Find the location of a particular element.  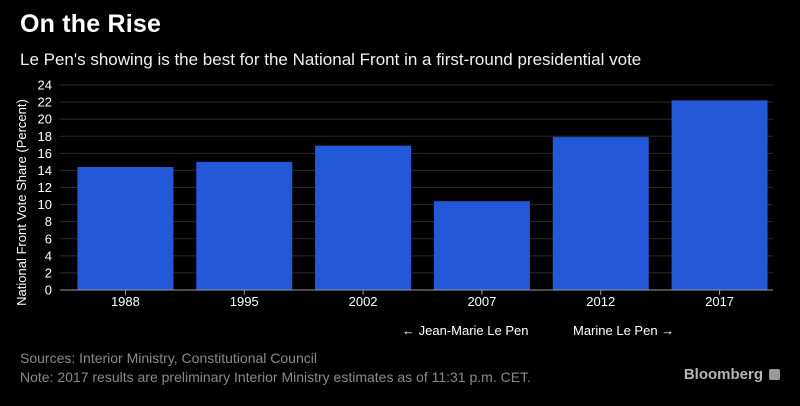

bloomberg-logo: Bloomberg is located at coordinates (732, 374).